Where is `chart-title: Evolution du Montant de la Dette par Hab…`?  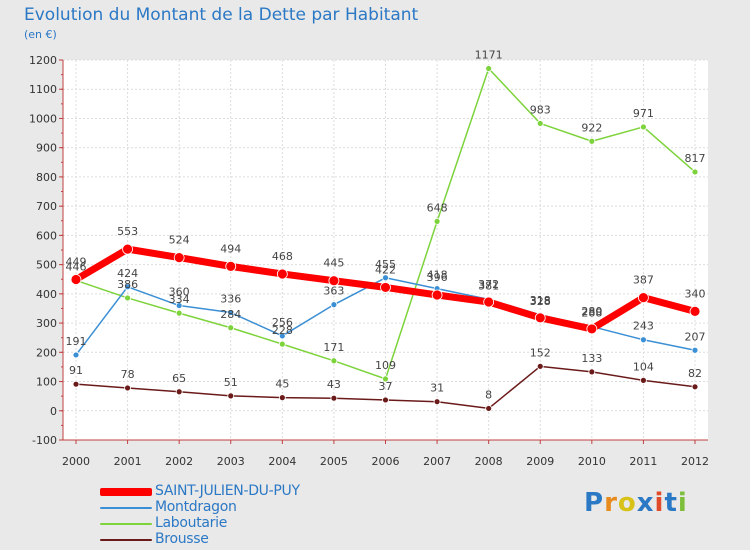
chart-title: Evolution du Montant de la Dette par Hab… is located at coordinates (221, 15).